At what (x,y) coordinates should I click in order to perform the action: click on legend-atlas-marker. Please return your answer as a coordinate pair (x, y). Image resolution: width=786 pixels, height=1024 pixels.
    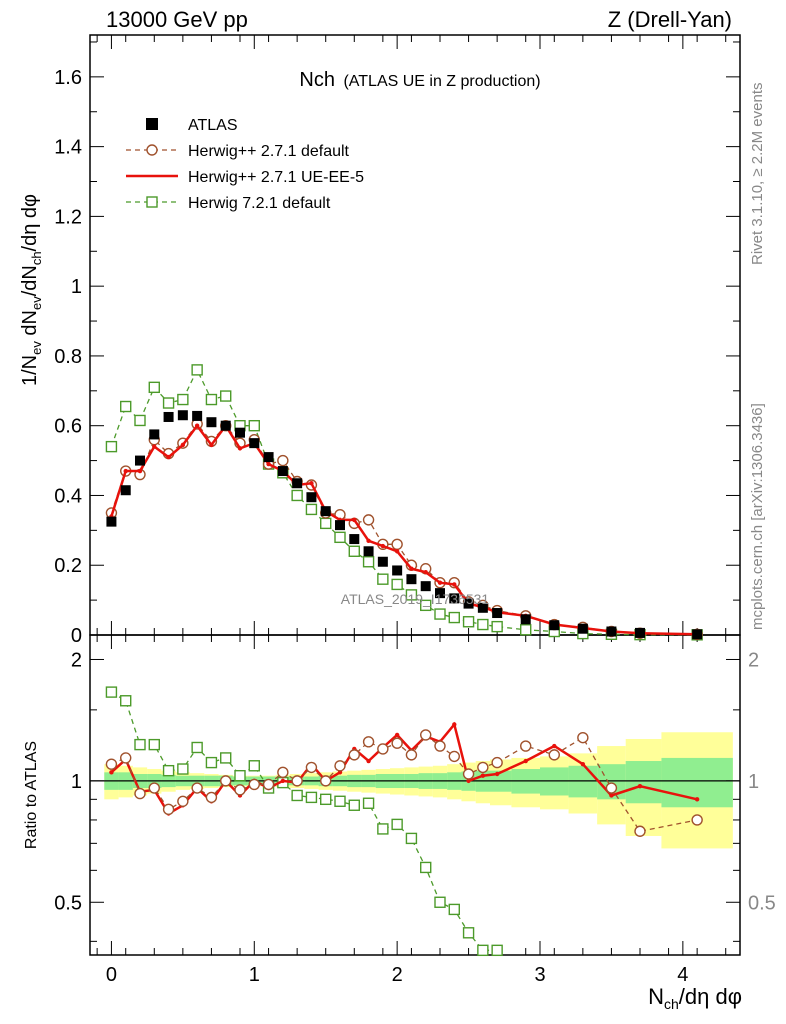
    Looking at the image, I should click on (152, 124).